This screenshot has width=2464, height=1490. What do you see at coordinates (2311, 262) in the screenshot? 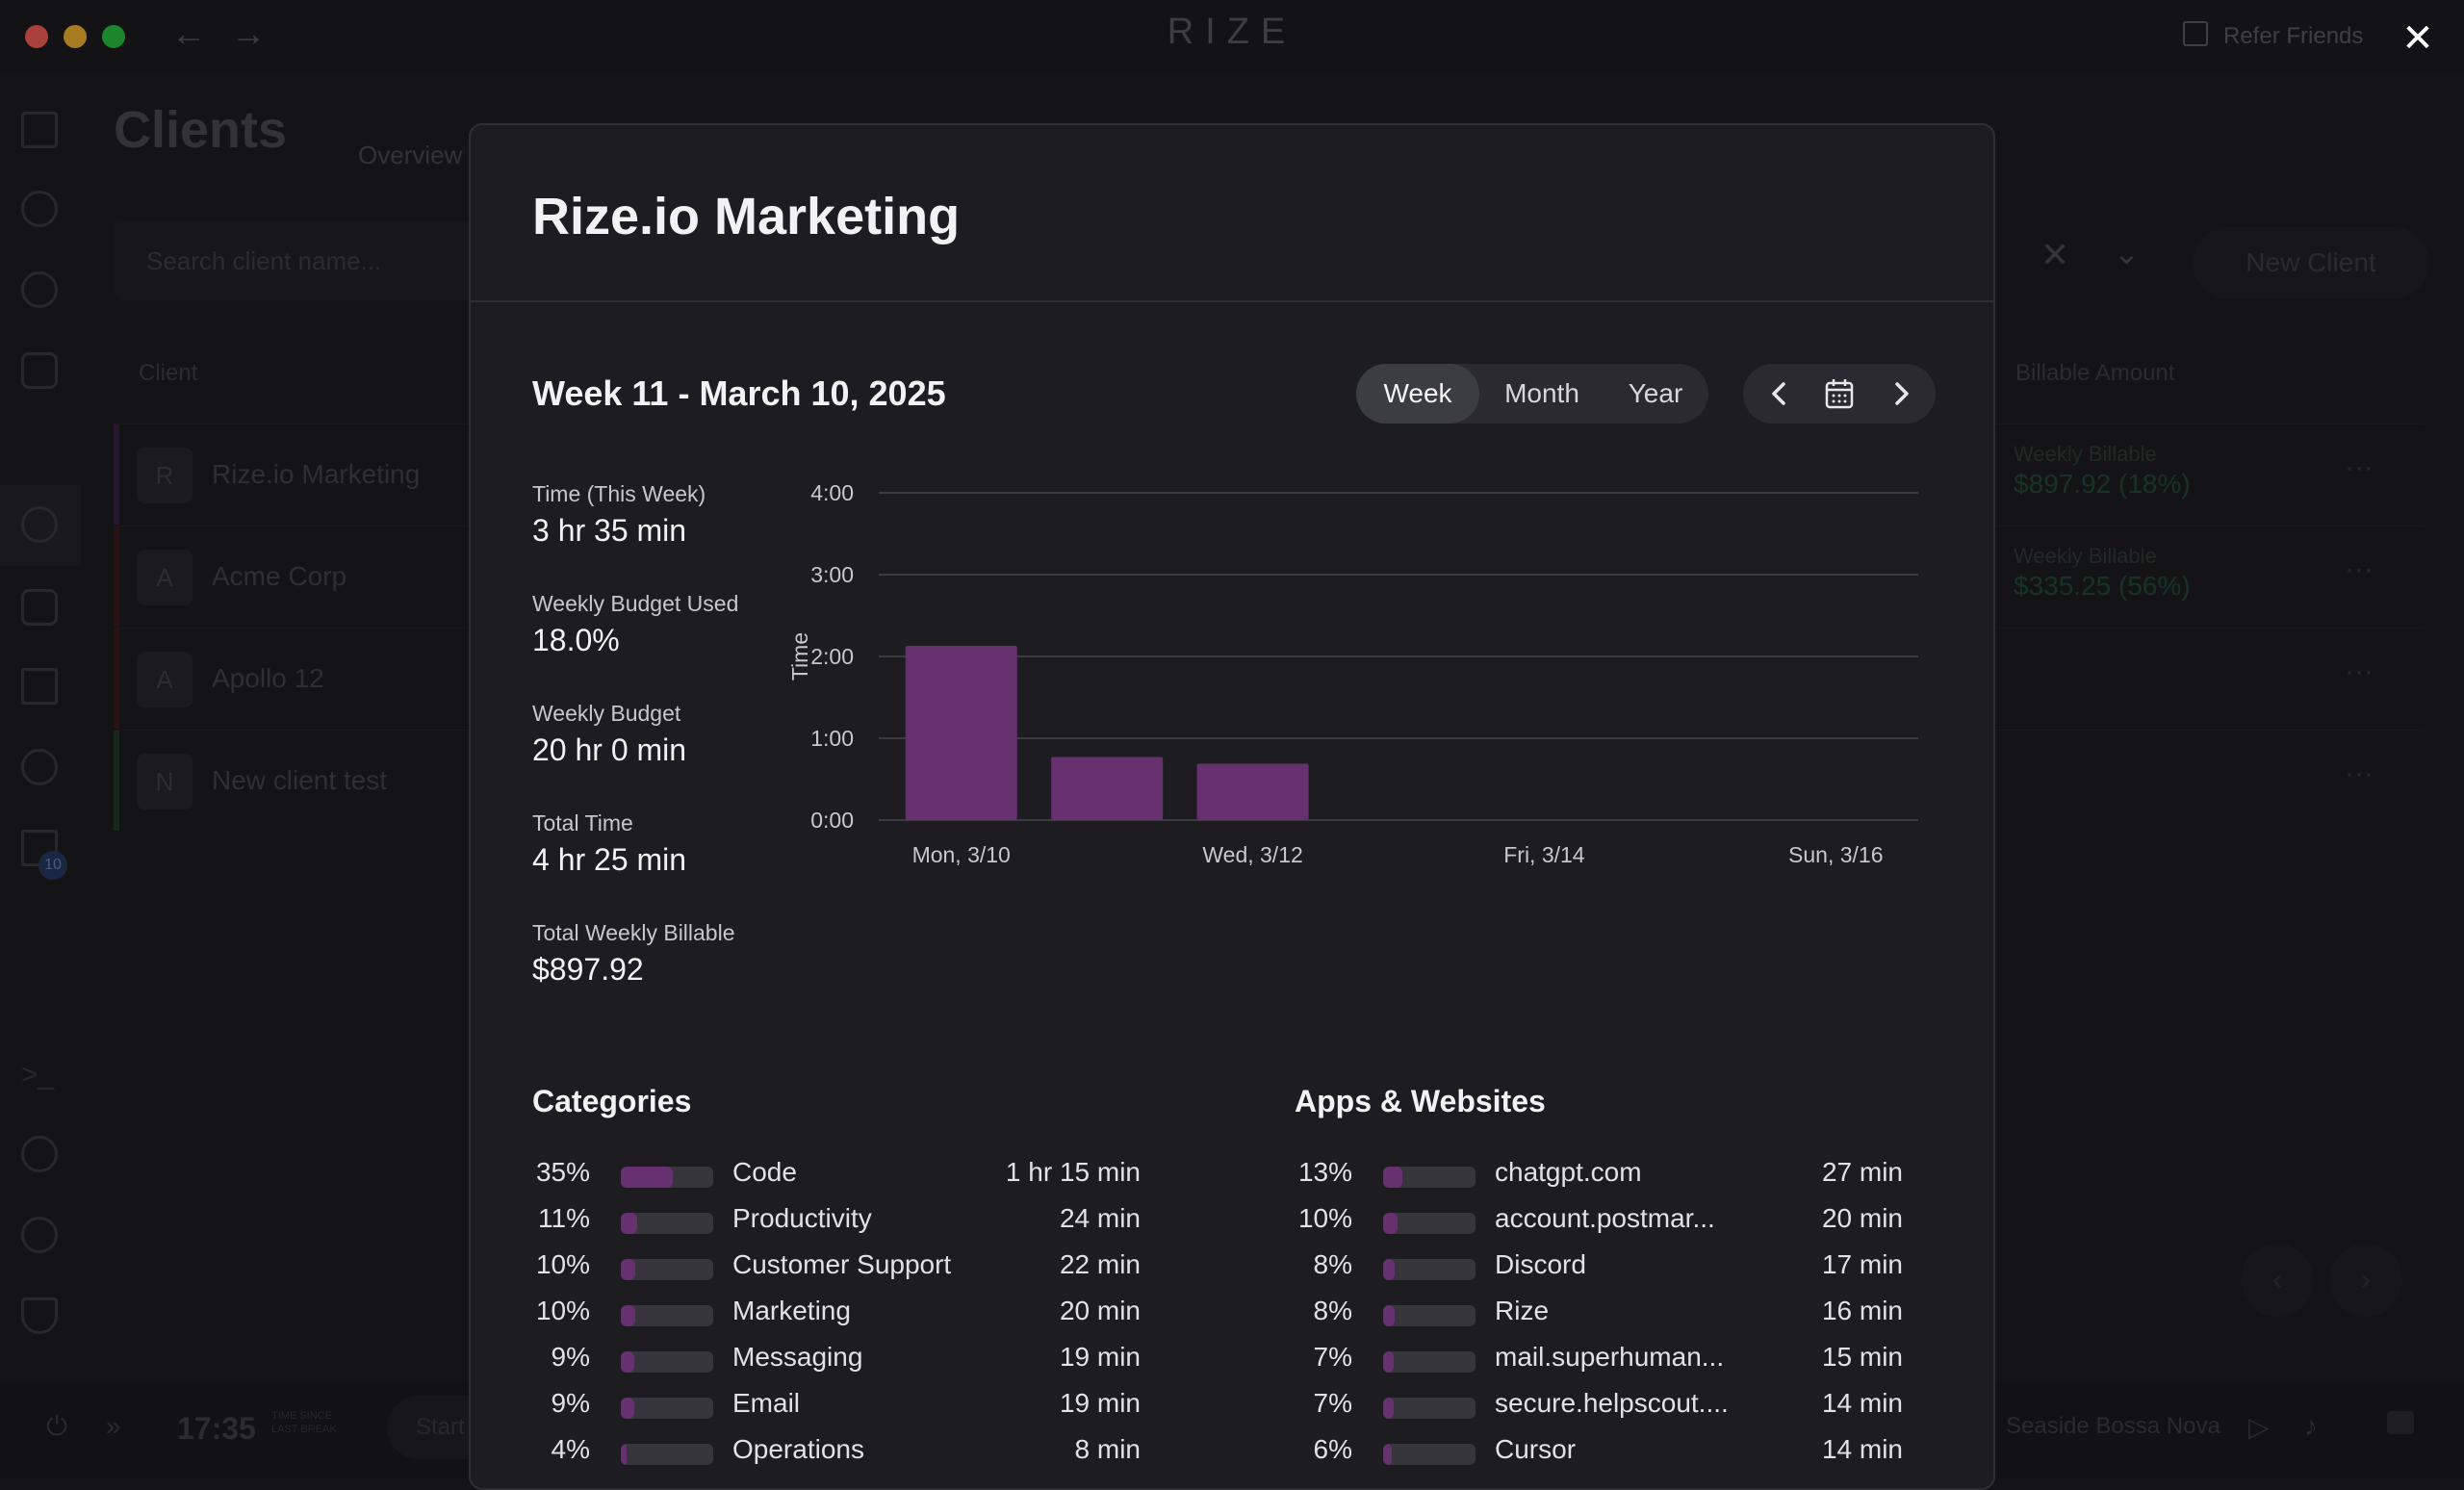
I see `new-client-button: New Client` at bounding box center [2311, 262].